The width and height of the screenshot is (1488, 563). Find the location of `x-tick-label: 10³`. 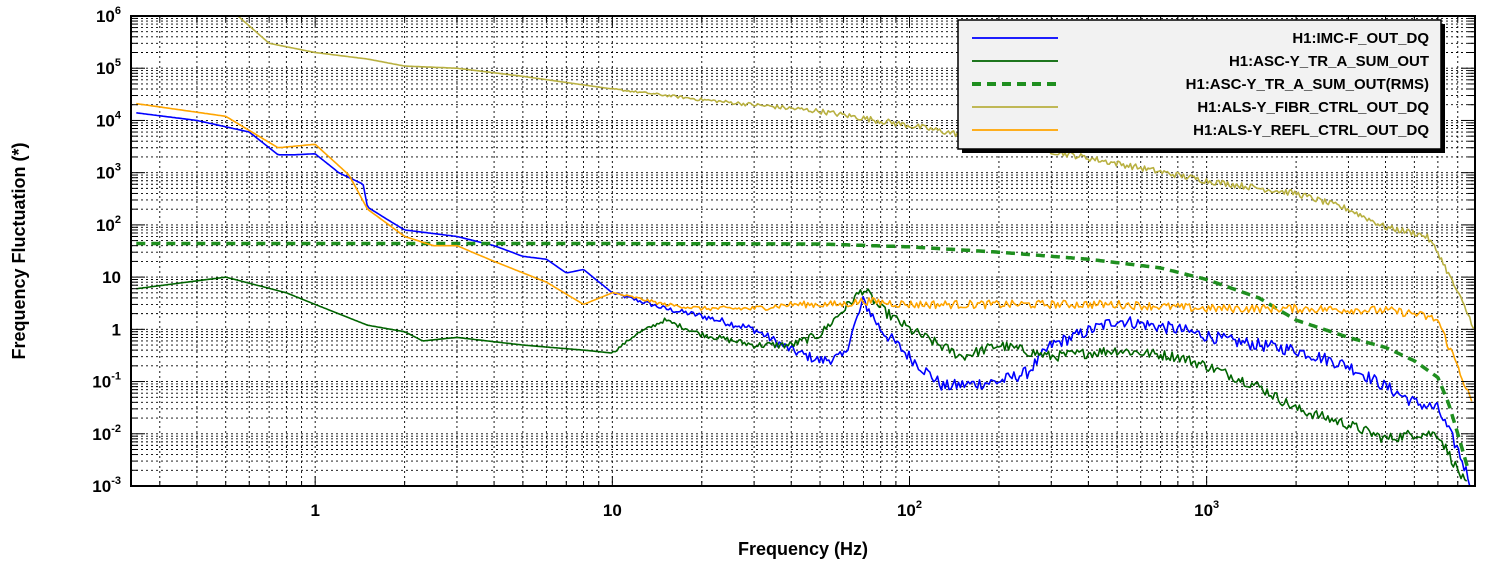

x-tick-label: 10³ is located at coordinates (1206, 509).